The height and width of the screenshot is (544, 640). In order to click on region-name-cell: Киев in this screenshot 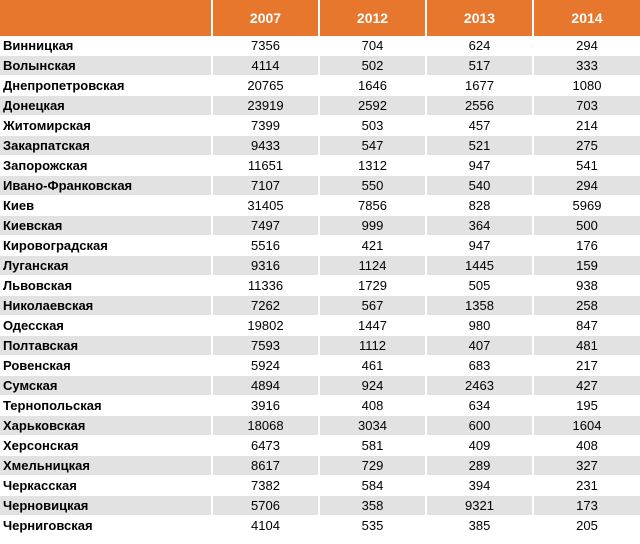, I will do `click(106, 205)`.